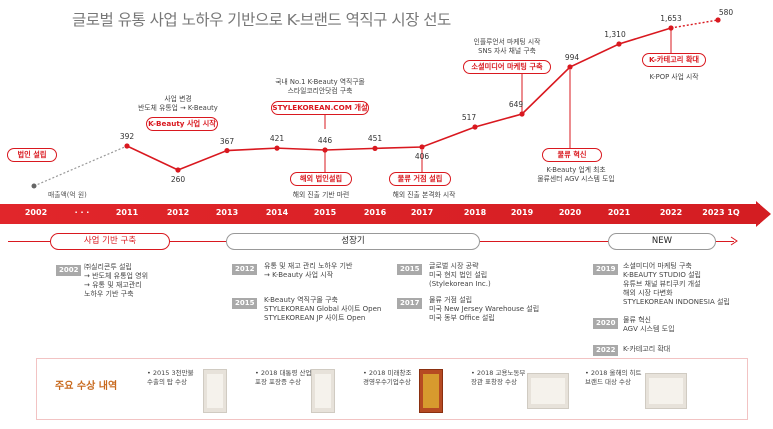 The height and width of the screenshot is (429, 773). Describe the element at coordinates (507, 67) in the screenshot. I see `event-social-marketing: 소셜미디어 마케팅 구축` at that location.